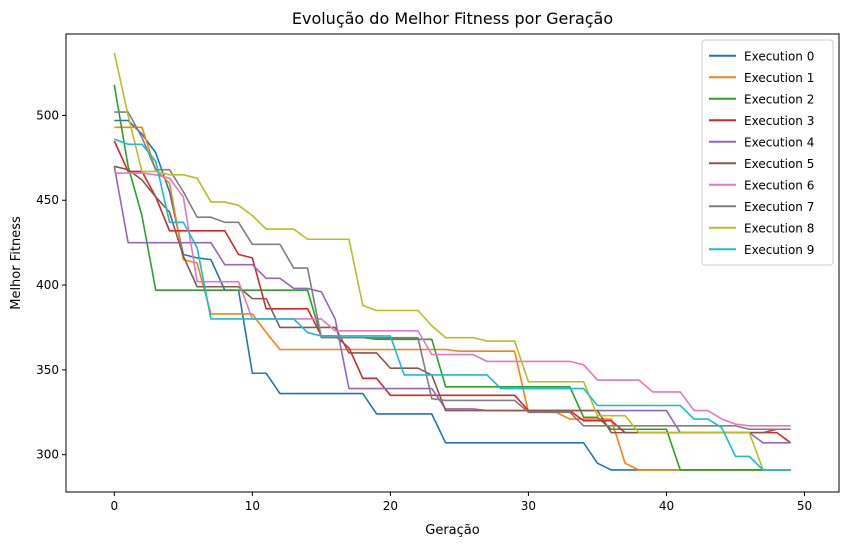  I want to click on legend-label-6: Execution 6, so click(779, 185).